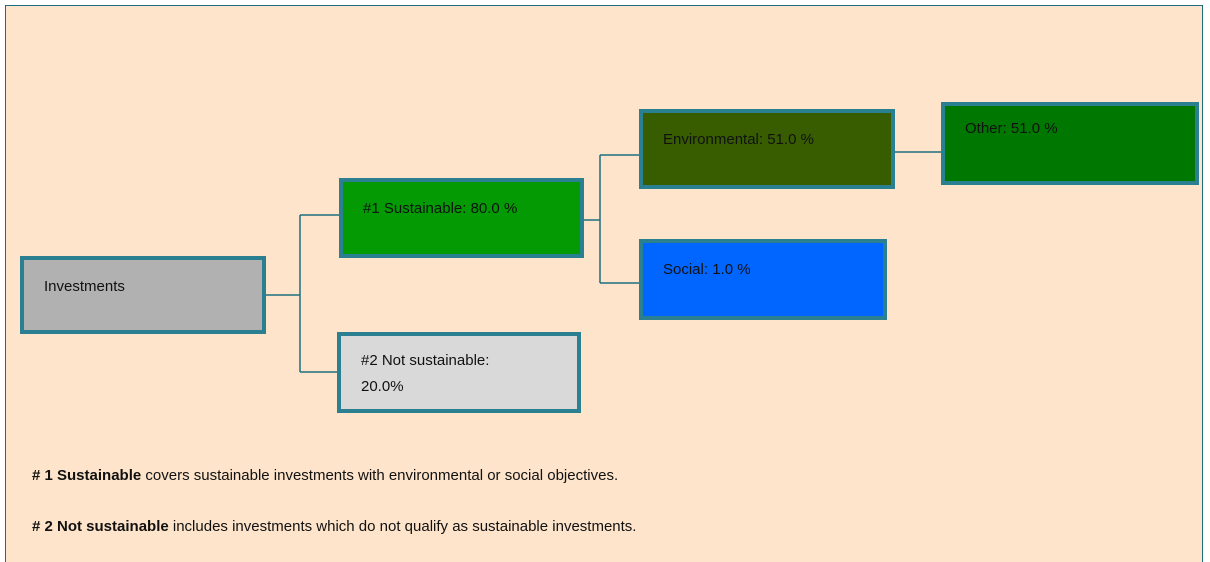 The height and width of the screenshot is (562, 1210). I want to click on node-label: Environmental: 51.0 %, so click(738, 139).